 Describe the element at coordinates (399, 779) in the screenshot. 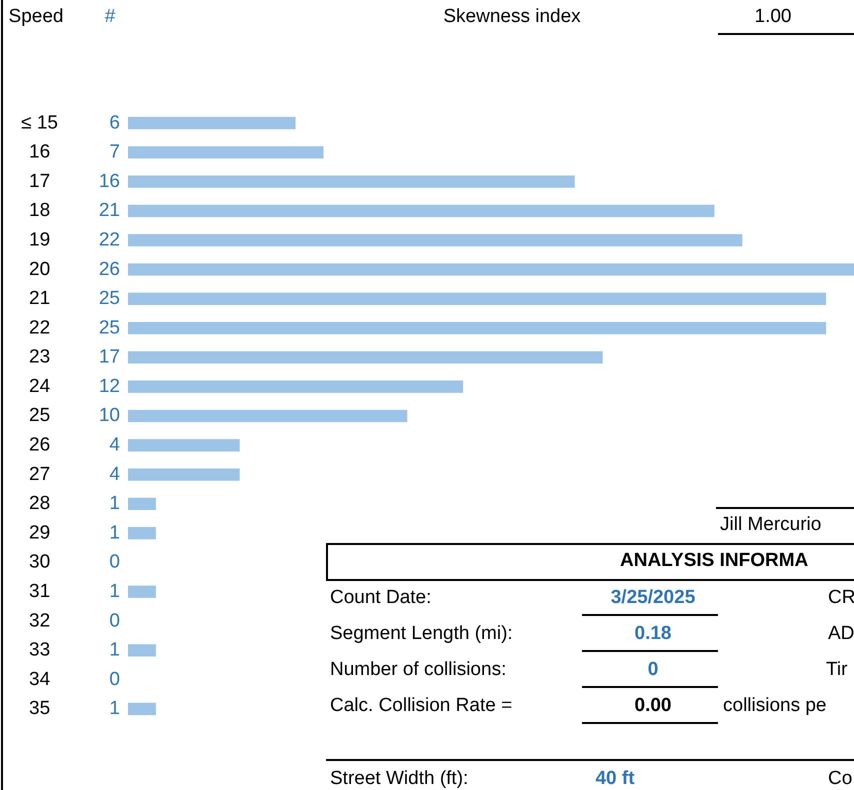

I see `text: Street Width (ft):` at that location.